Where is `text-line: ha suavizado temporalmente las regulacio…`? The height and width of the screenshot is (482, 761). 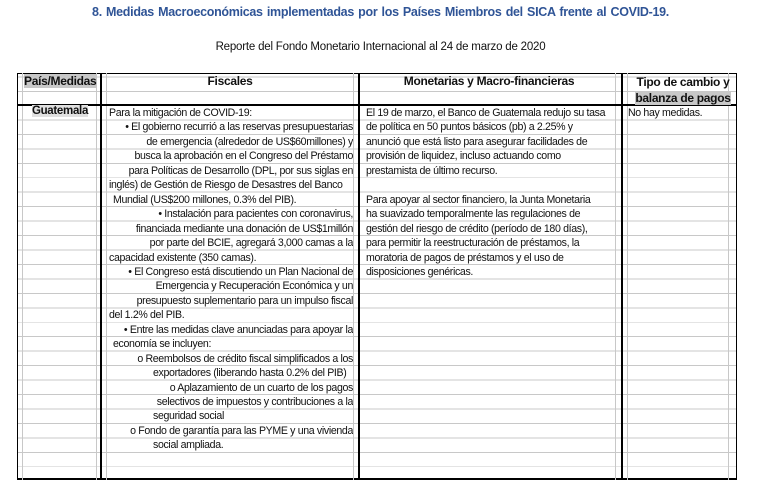
text-line: ha suavizado temporalmente las regulacio… is located at coordinates (473, 214).